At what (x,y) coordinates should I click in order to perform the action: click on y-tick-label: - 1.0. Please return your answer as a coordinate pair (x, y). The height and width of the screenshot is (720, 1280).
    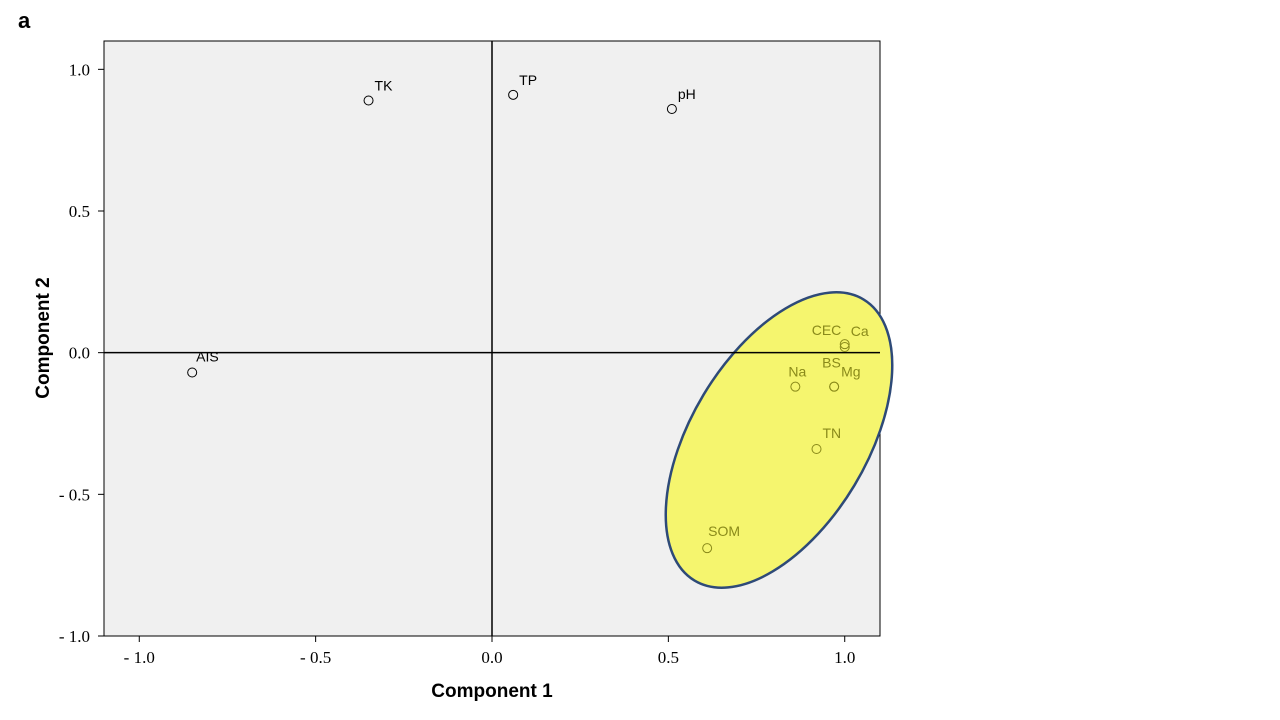
    Looking at the image, I should click on (74, 636).